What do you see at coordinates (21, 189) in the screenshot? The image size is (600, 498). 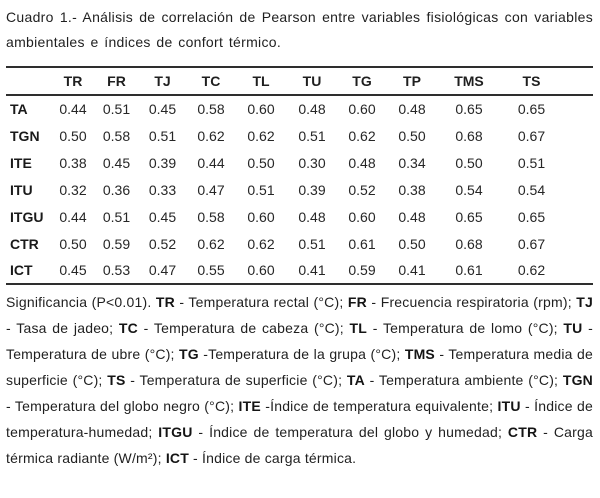 I see `row-label-itu: ITU` at bounding box center [21, 189].